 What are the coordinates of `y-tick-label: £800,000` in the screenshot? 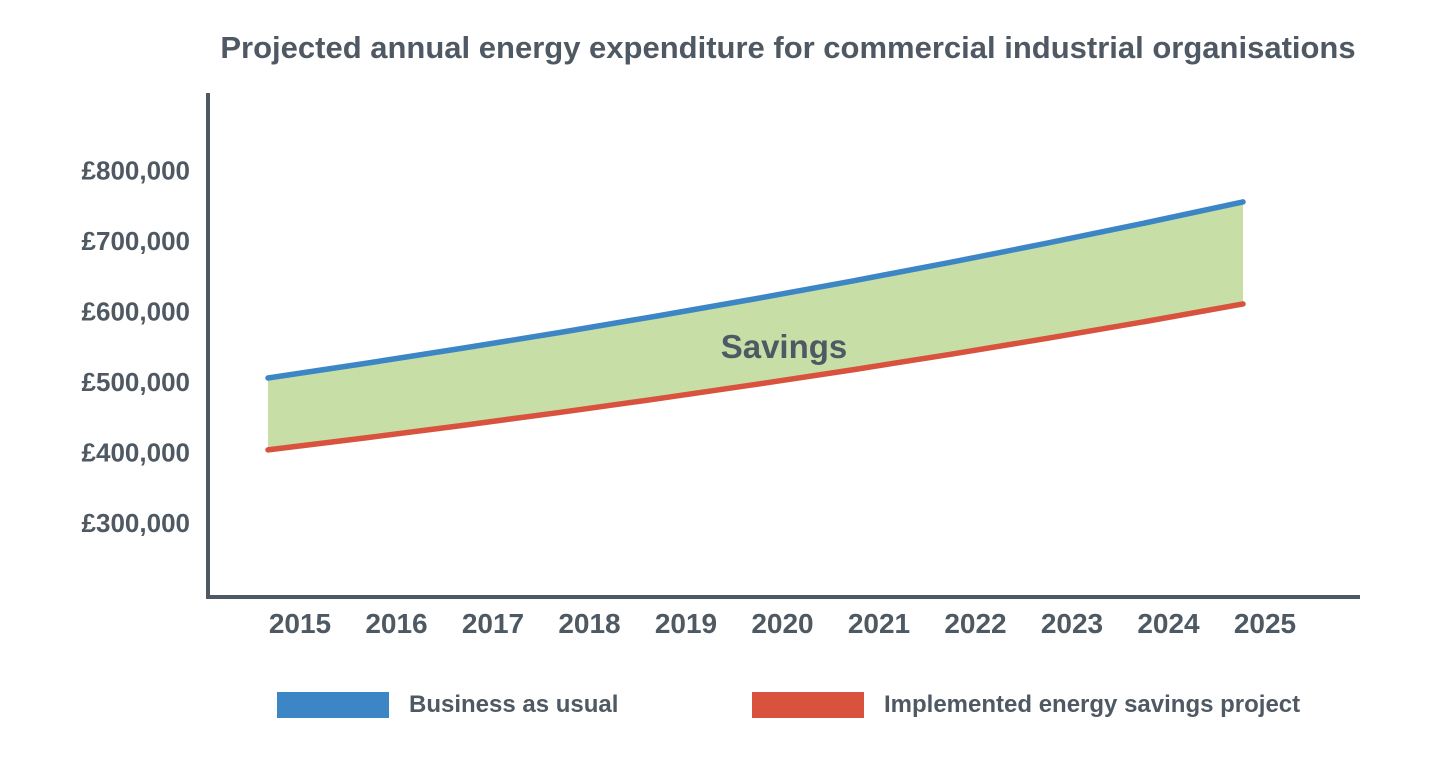 It's located at (136, 171).